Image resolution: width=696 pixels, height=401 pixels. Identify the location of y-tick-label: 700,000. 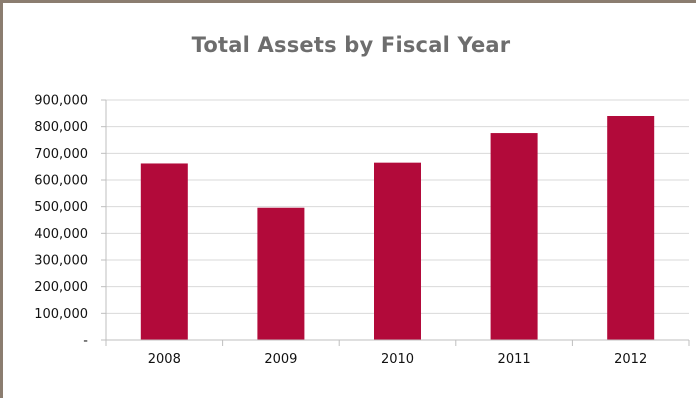
(61, 154).